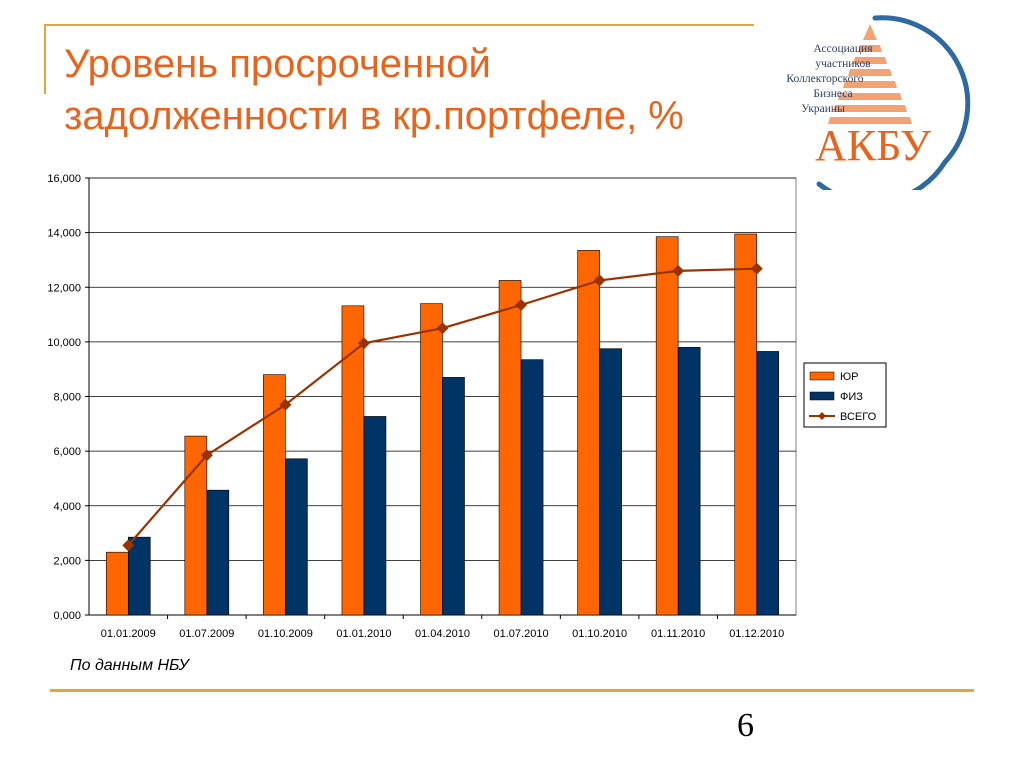  Describe the element at coordinates (363, 634) in the screenshot. I see `x-tick-label: 01.01.2010` at that location.